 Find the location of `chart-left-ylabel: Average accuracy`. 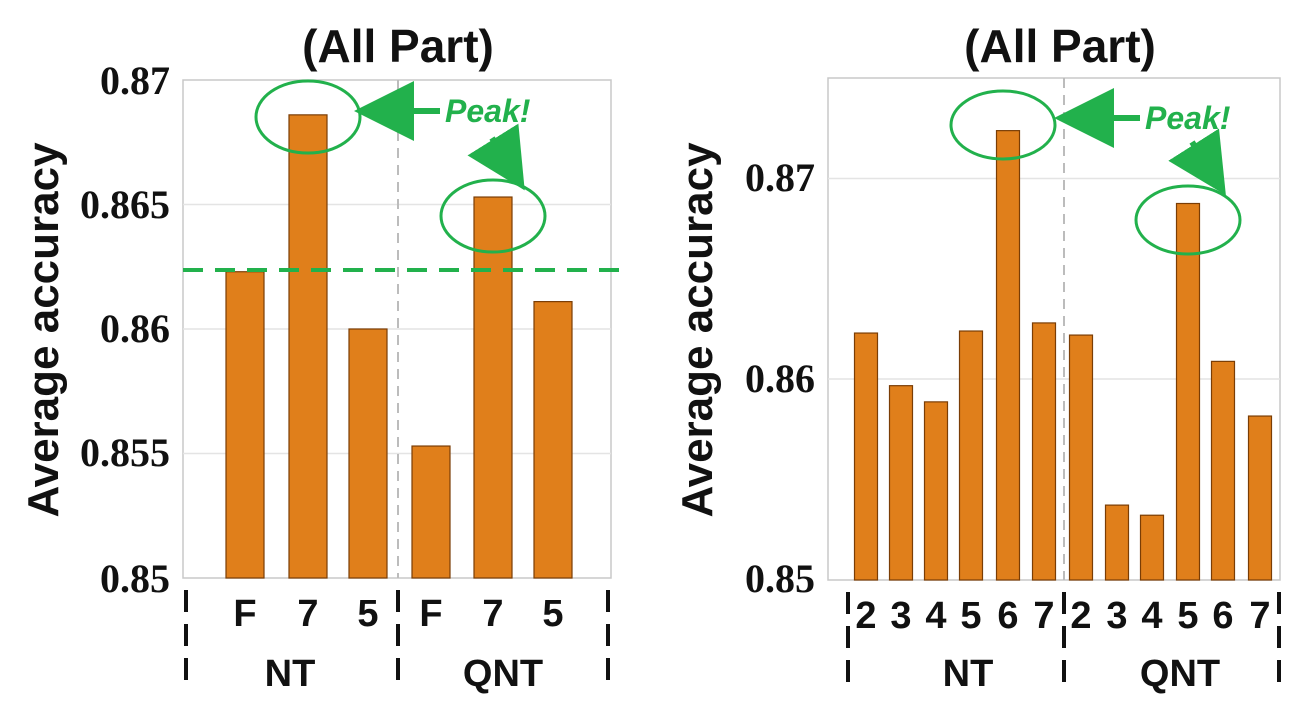

chart-left-ylabel: Average accuracy is located at coordinates (43, 330).